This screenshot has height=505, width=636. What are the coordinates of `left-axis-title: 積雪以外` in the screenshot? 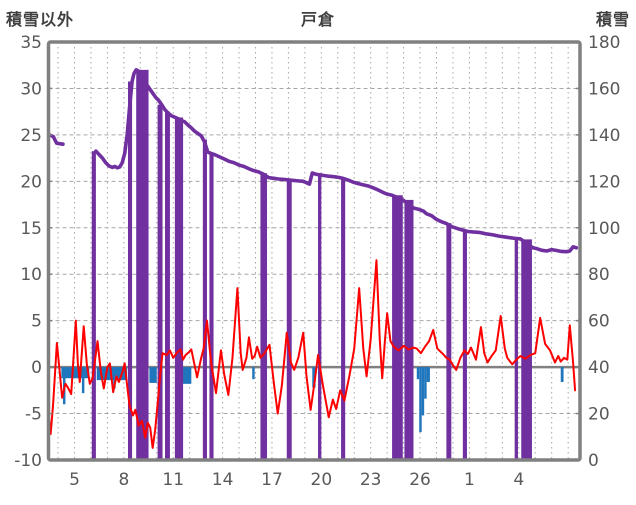 It's located at (40, 19).